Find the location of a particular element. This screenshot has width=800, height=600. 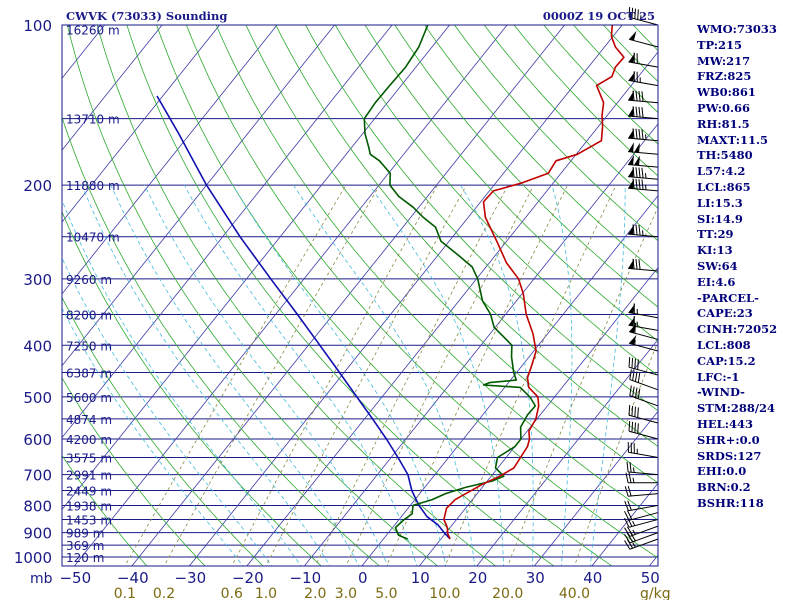

pressure-tick-label: 800 is located at coordinates (37, 506).